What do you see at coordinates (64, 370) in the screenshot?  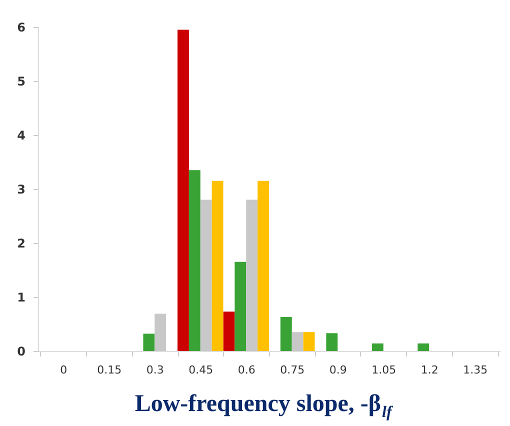 I see `x-tick-label: 0` at bounding box center [64, 370].